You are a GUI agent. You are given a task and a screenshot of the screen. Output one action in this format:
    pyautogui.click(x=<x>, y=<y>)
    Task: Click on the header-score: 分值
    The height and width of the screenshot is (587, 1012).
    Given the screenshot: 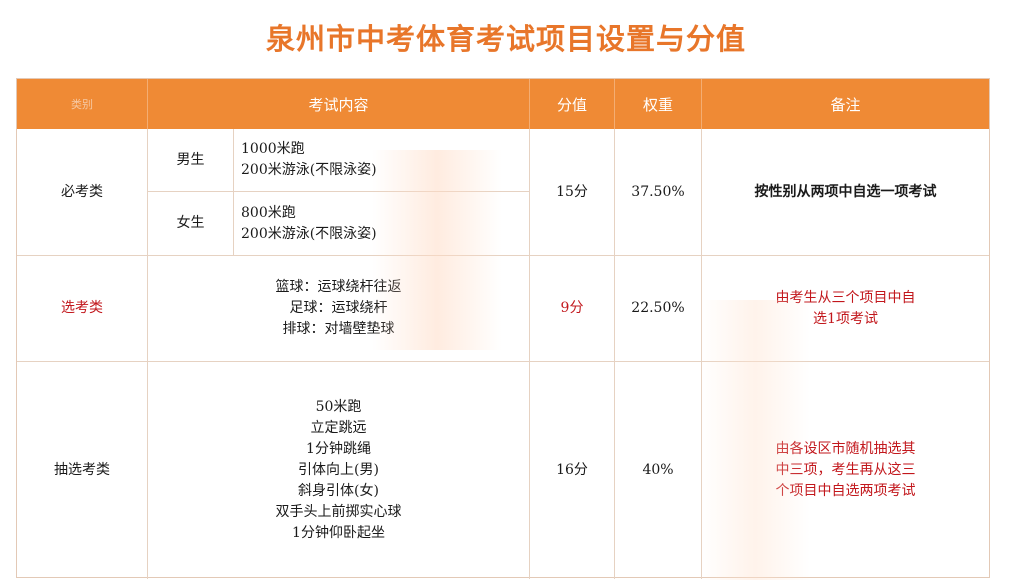 What is the action you would take?
    pyautogui.click(x=571, y=104)
    